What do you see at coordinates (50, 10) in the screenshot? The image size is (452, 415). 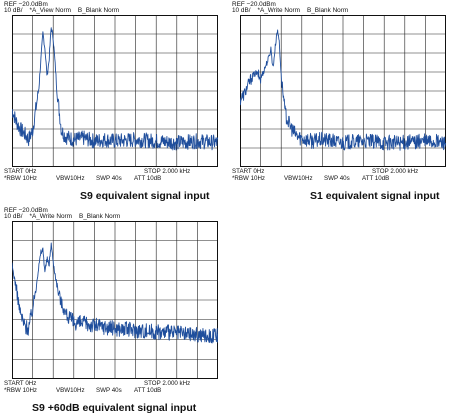 I see `trace-a-label: *A_View Norm` at bounding box center [50, 10].